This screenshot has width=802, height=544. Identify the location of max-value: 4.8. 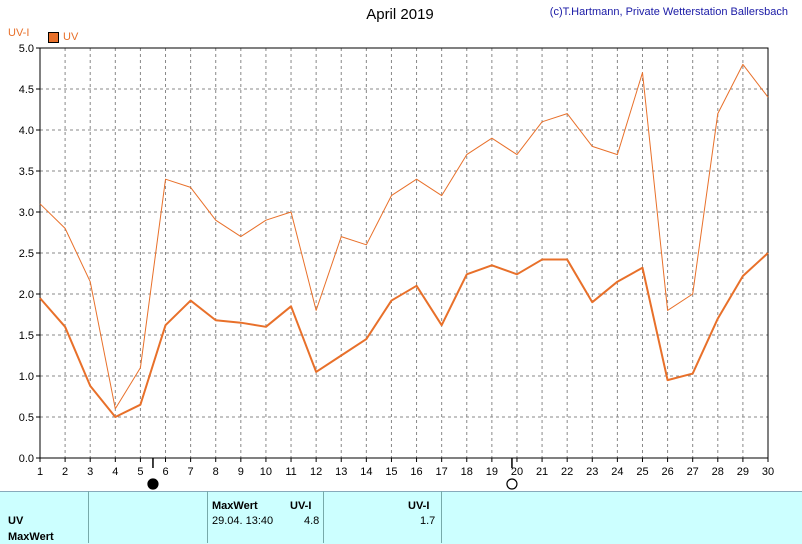
(312, 521).